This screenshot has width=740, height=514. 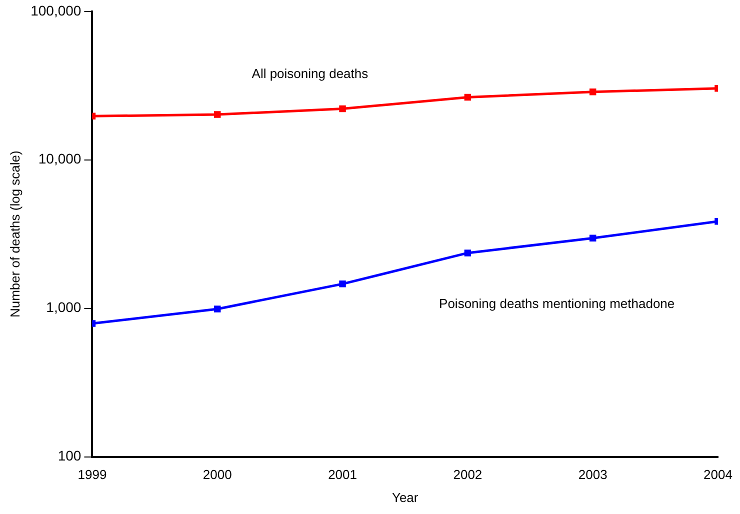 I want to click on text: Poisoning deaths mentioning methadone, so click(x=557, y=304).